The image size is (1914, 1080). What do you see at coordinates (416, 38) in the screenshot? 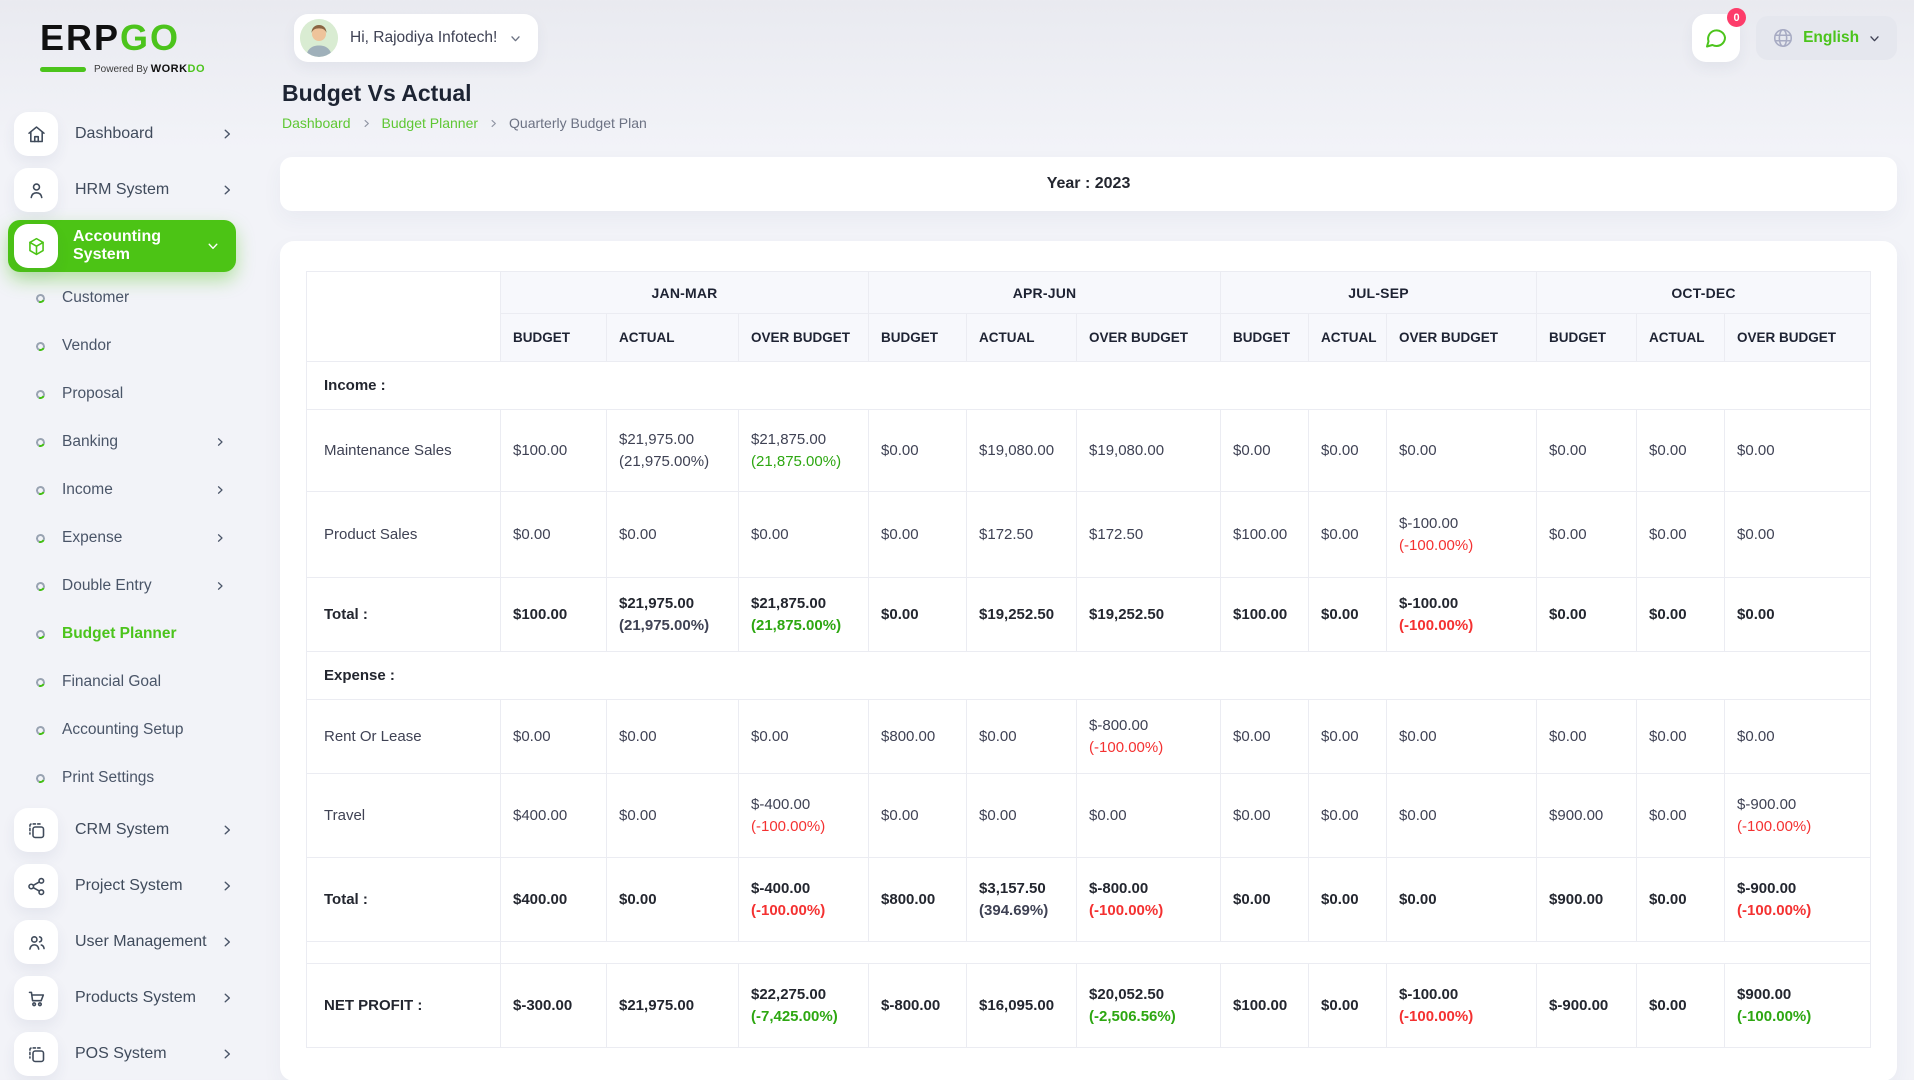
I see `user-menu: Hi, Rajodiya Infotech!` at bounding box center [416, 38].